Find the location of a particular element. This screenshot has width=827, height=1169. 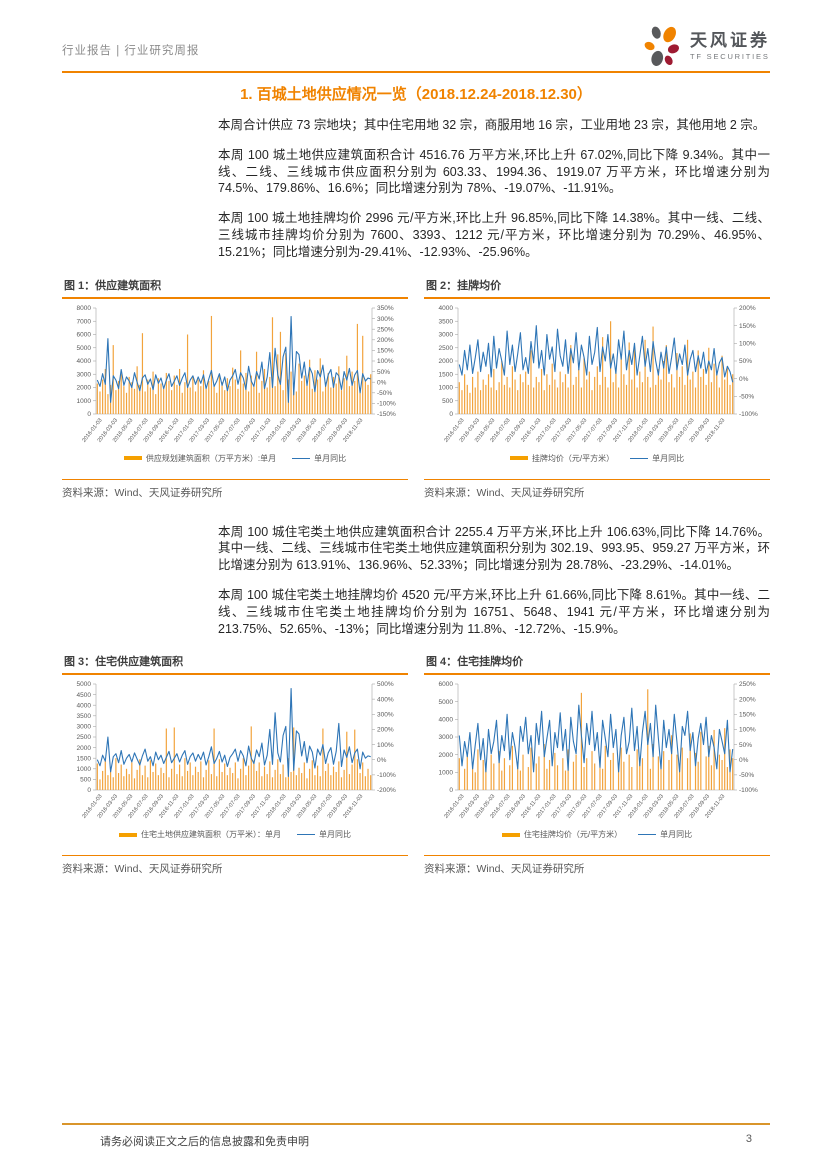

legend-item-bar: 住宅土地供应建筑面积（万平米）：单月 is located at coordinates (200, 834).